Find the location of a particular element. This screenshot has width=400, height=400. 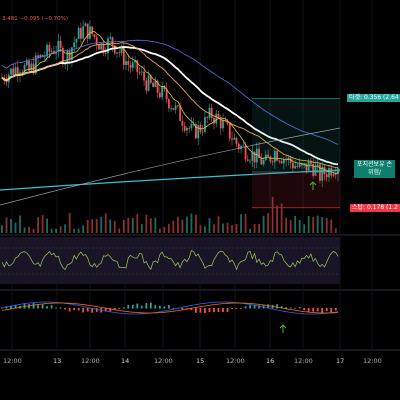

stop-price-label: 스탑: 0.178 (1.2 is located at coordinates (375, 207).